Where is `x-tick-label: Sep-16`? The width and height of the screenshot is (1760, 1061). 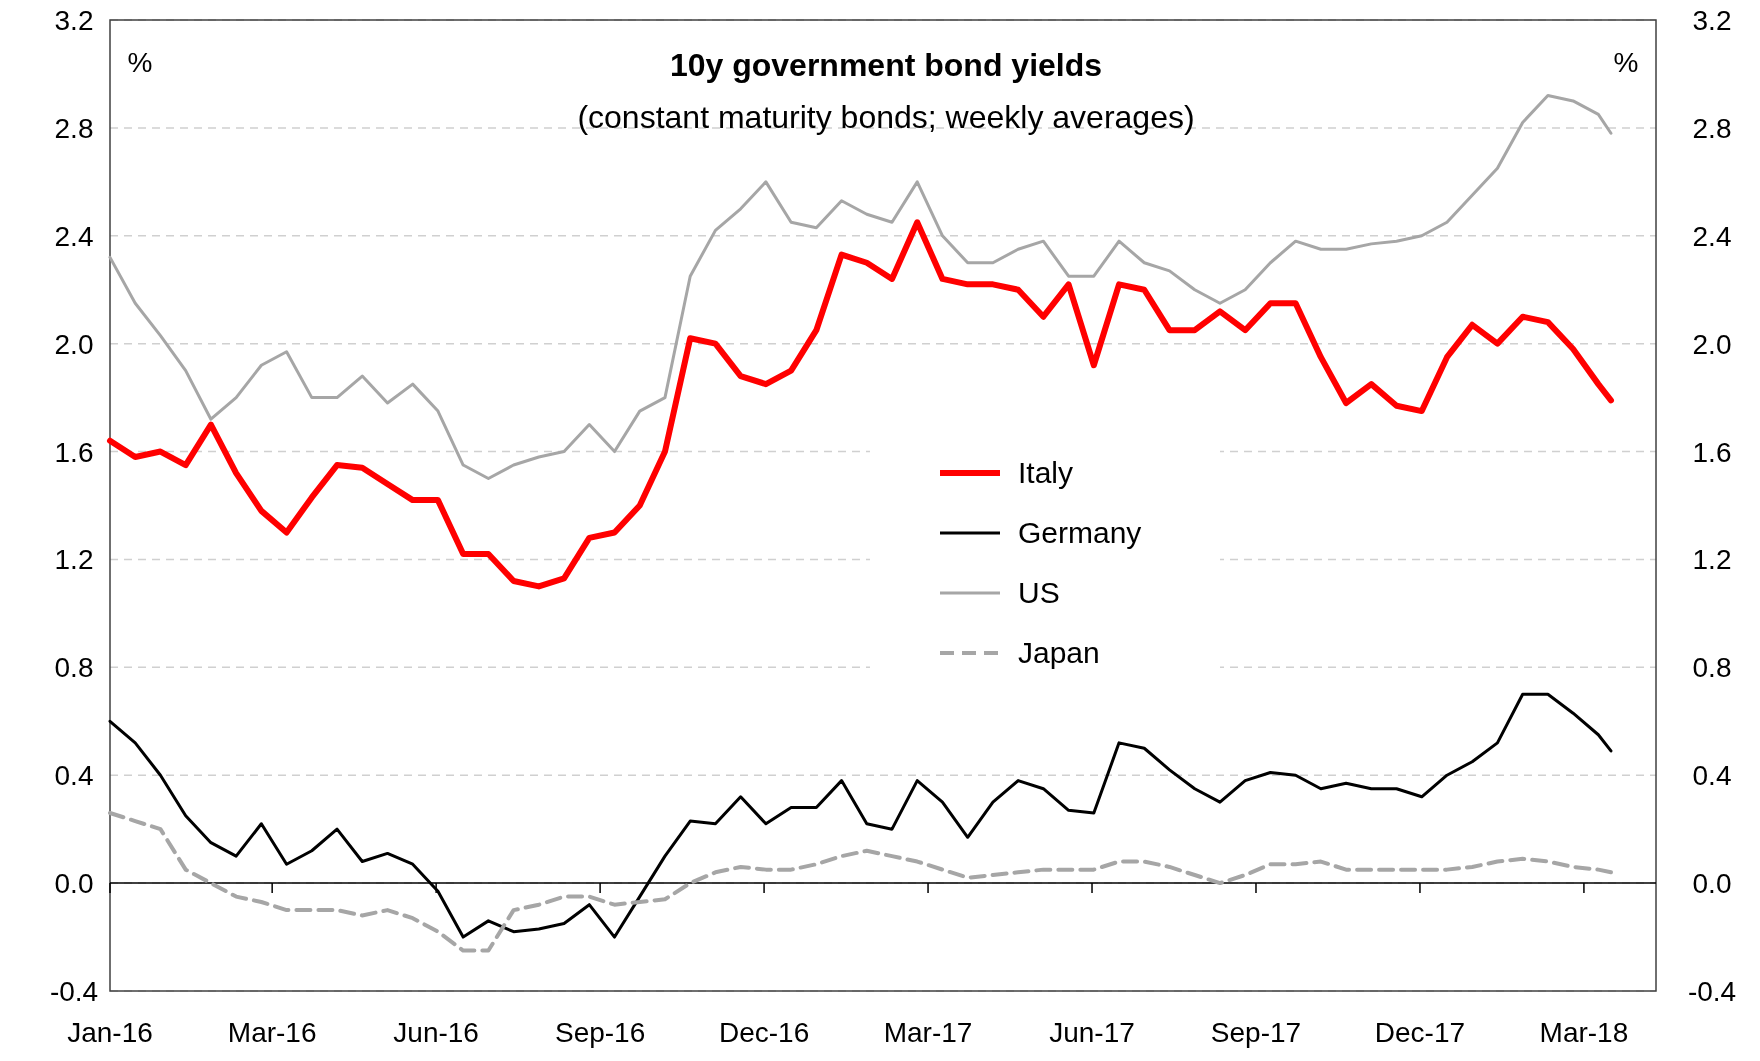
x-tick-label: Sep-16 is located at coordinates (600, 1032).